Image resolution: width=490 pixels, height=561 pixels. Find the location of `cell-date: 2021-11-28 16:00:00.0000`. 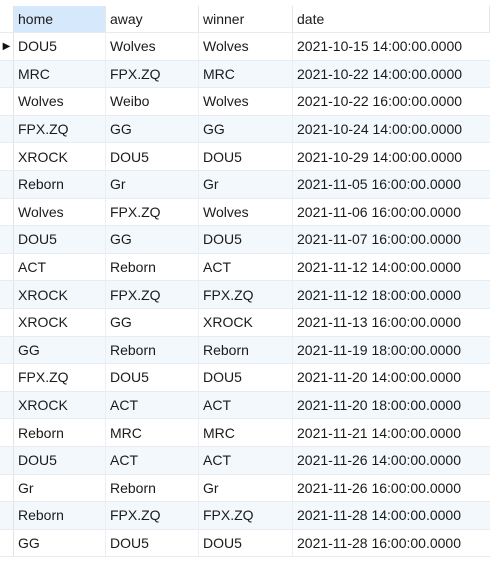

cell-date: 2021-11-28 16:00:00.0000 is located at coordinates (379, 542).